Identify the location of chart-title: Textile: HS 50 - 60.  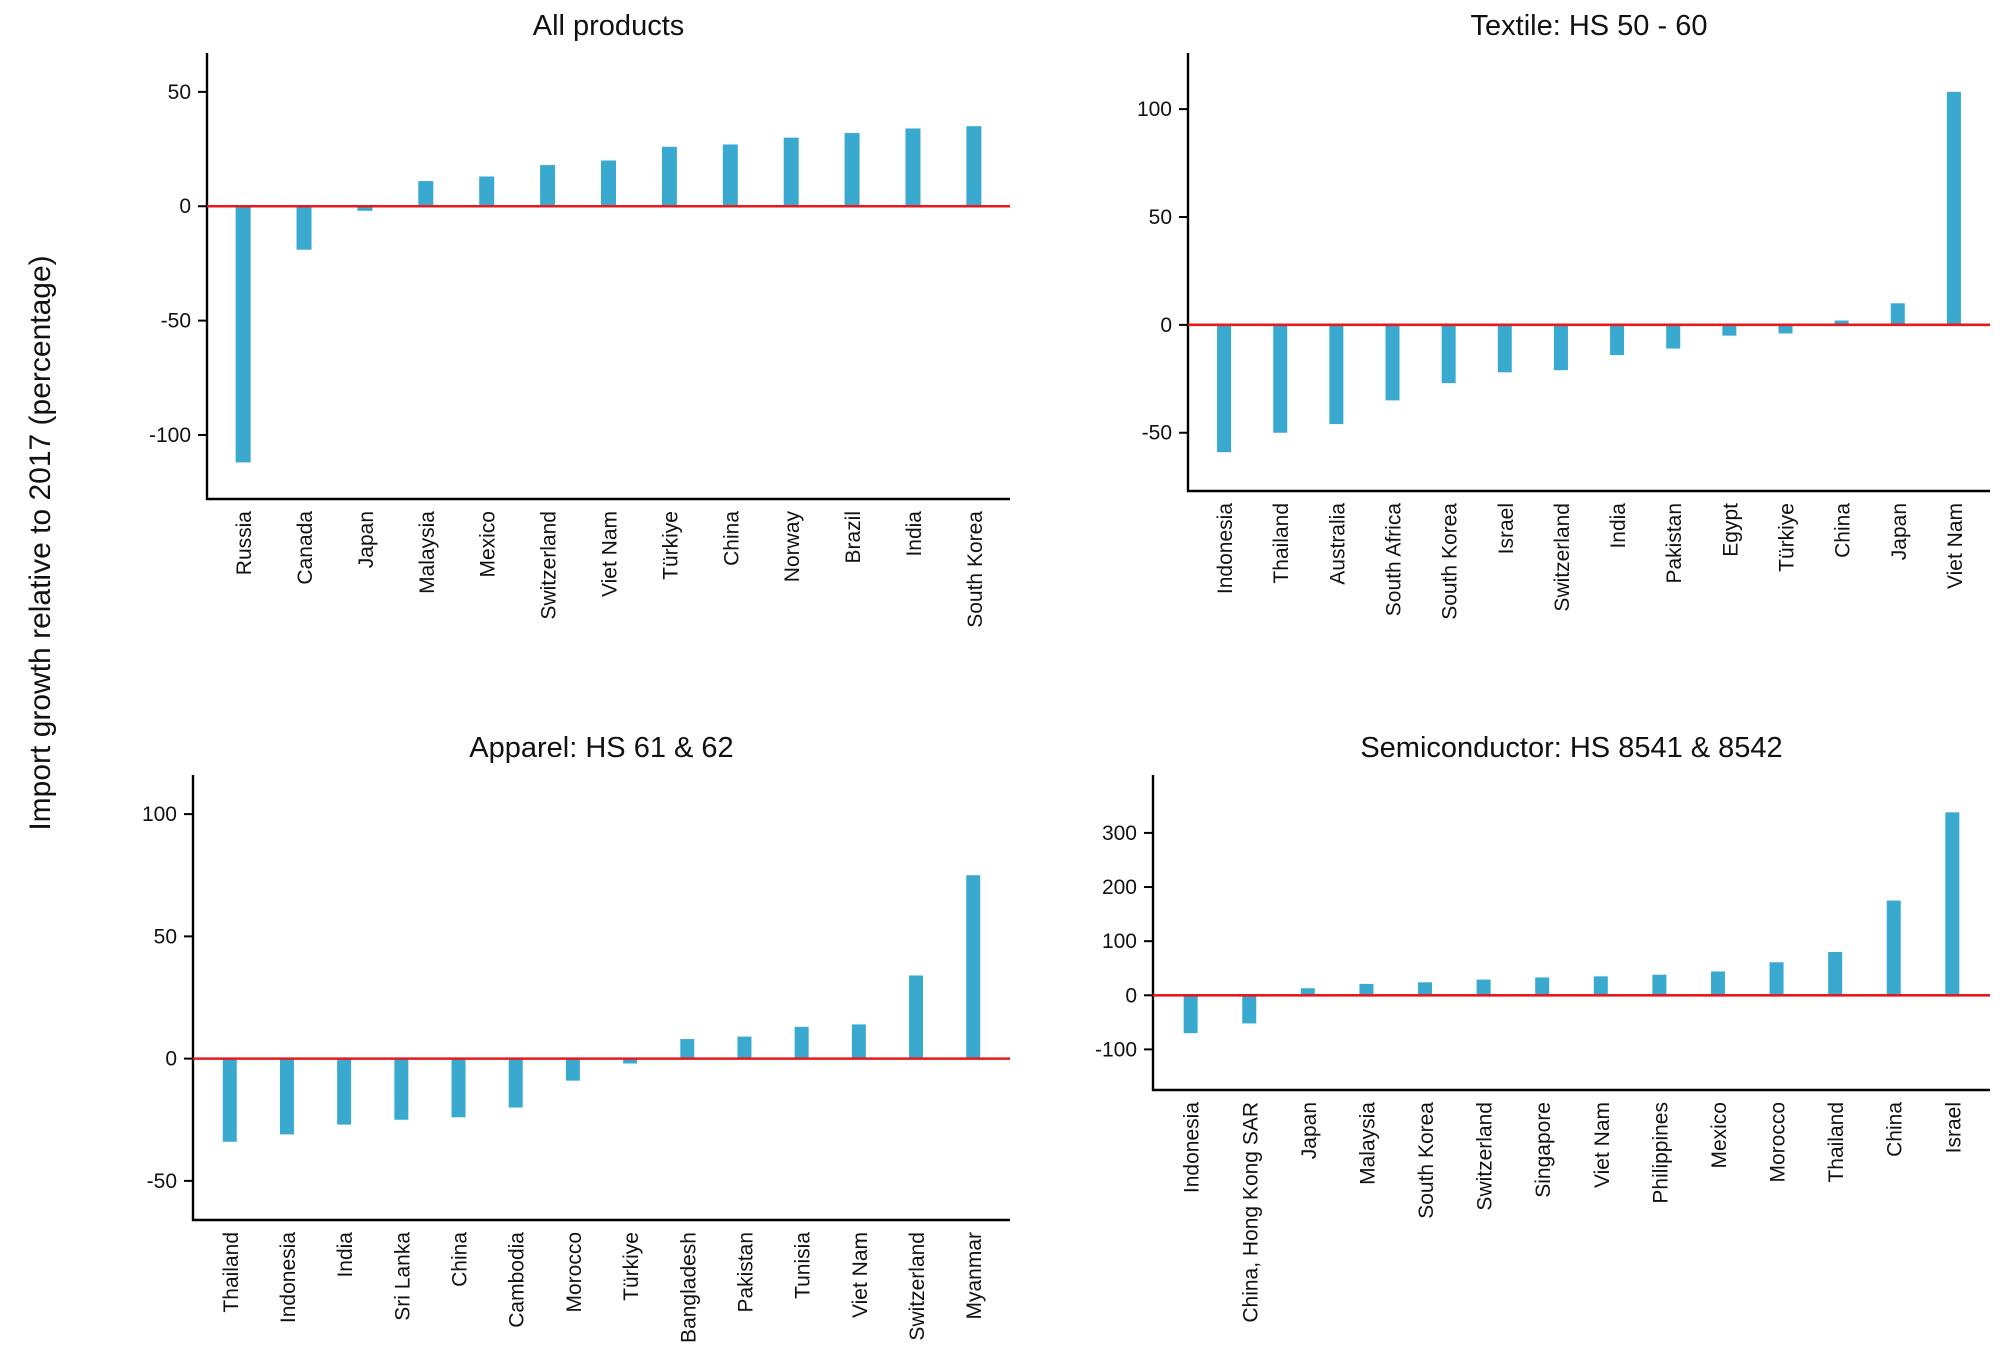
(1589, 26).